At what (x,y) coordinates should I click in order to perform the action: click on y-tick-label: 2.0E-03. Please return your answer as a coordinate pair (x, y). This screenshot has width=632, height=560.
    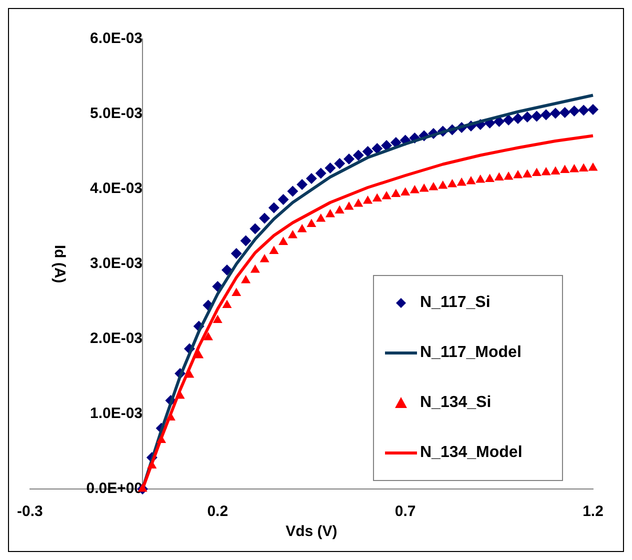
    Looking at the image, I should click on (116, 339).